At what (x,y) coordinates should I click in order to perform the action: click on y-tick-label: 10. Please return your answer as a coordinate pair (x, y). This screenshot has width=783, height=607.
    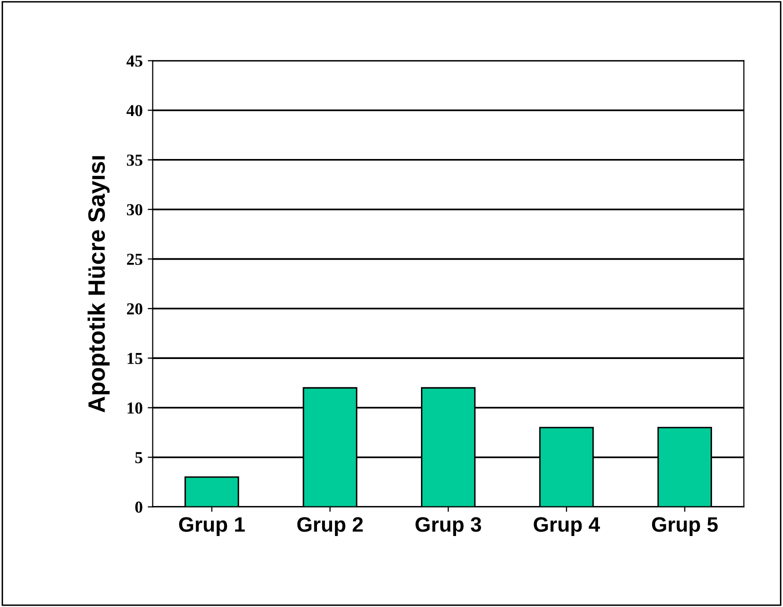
    Looking at the image, I should click on (135, 408).